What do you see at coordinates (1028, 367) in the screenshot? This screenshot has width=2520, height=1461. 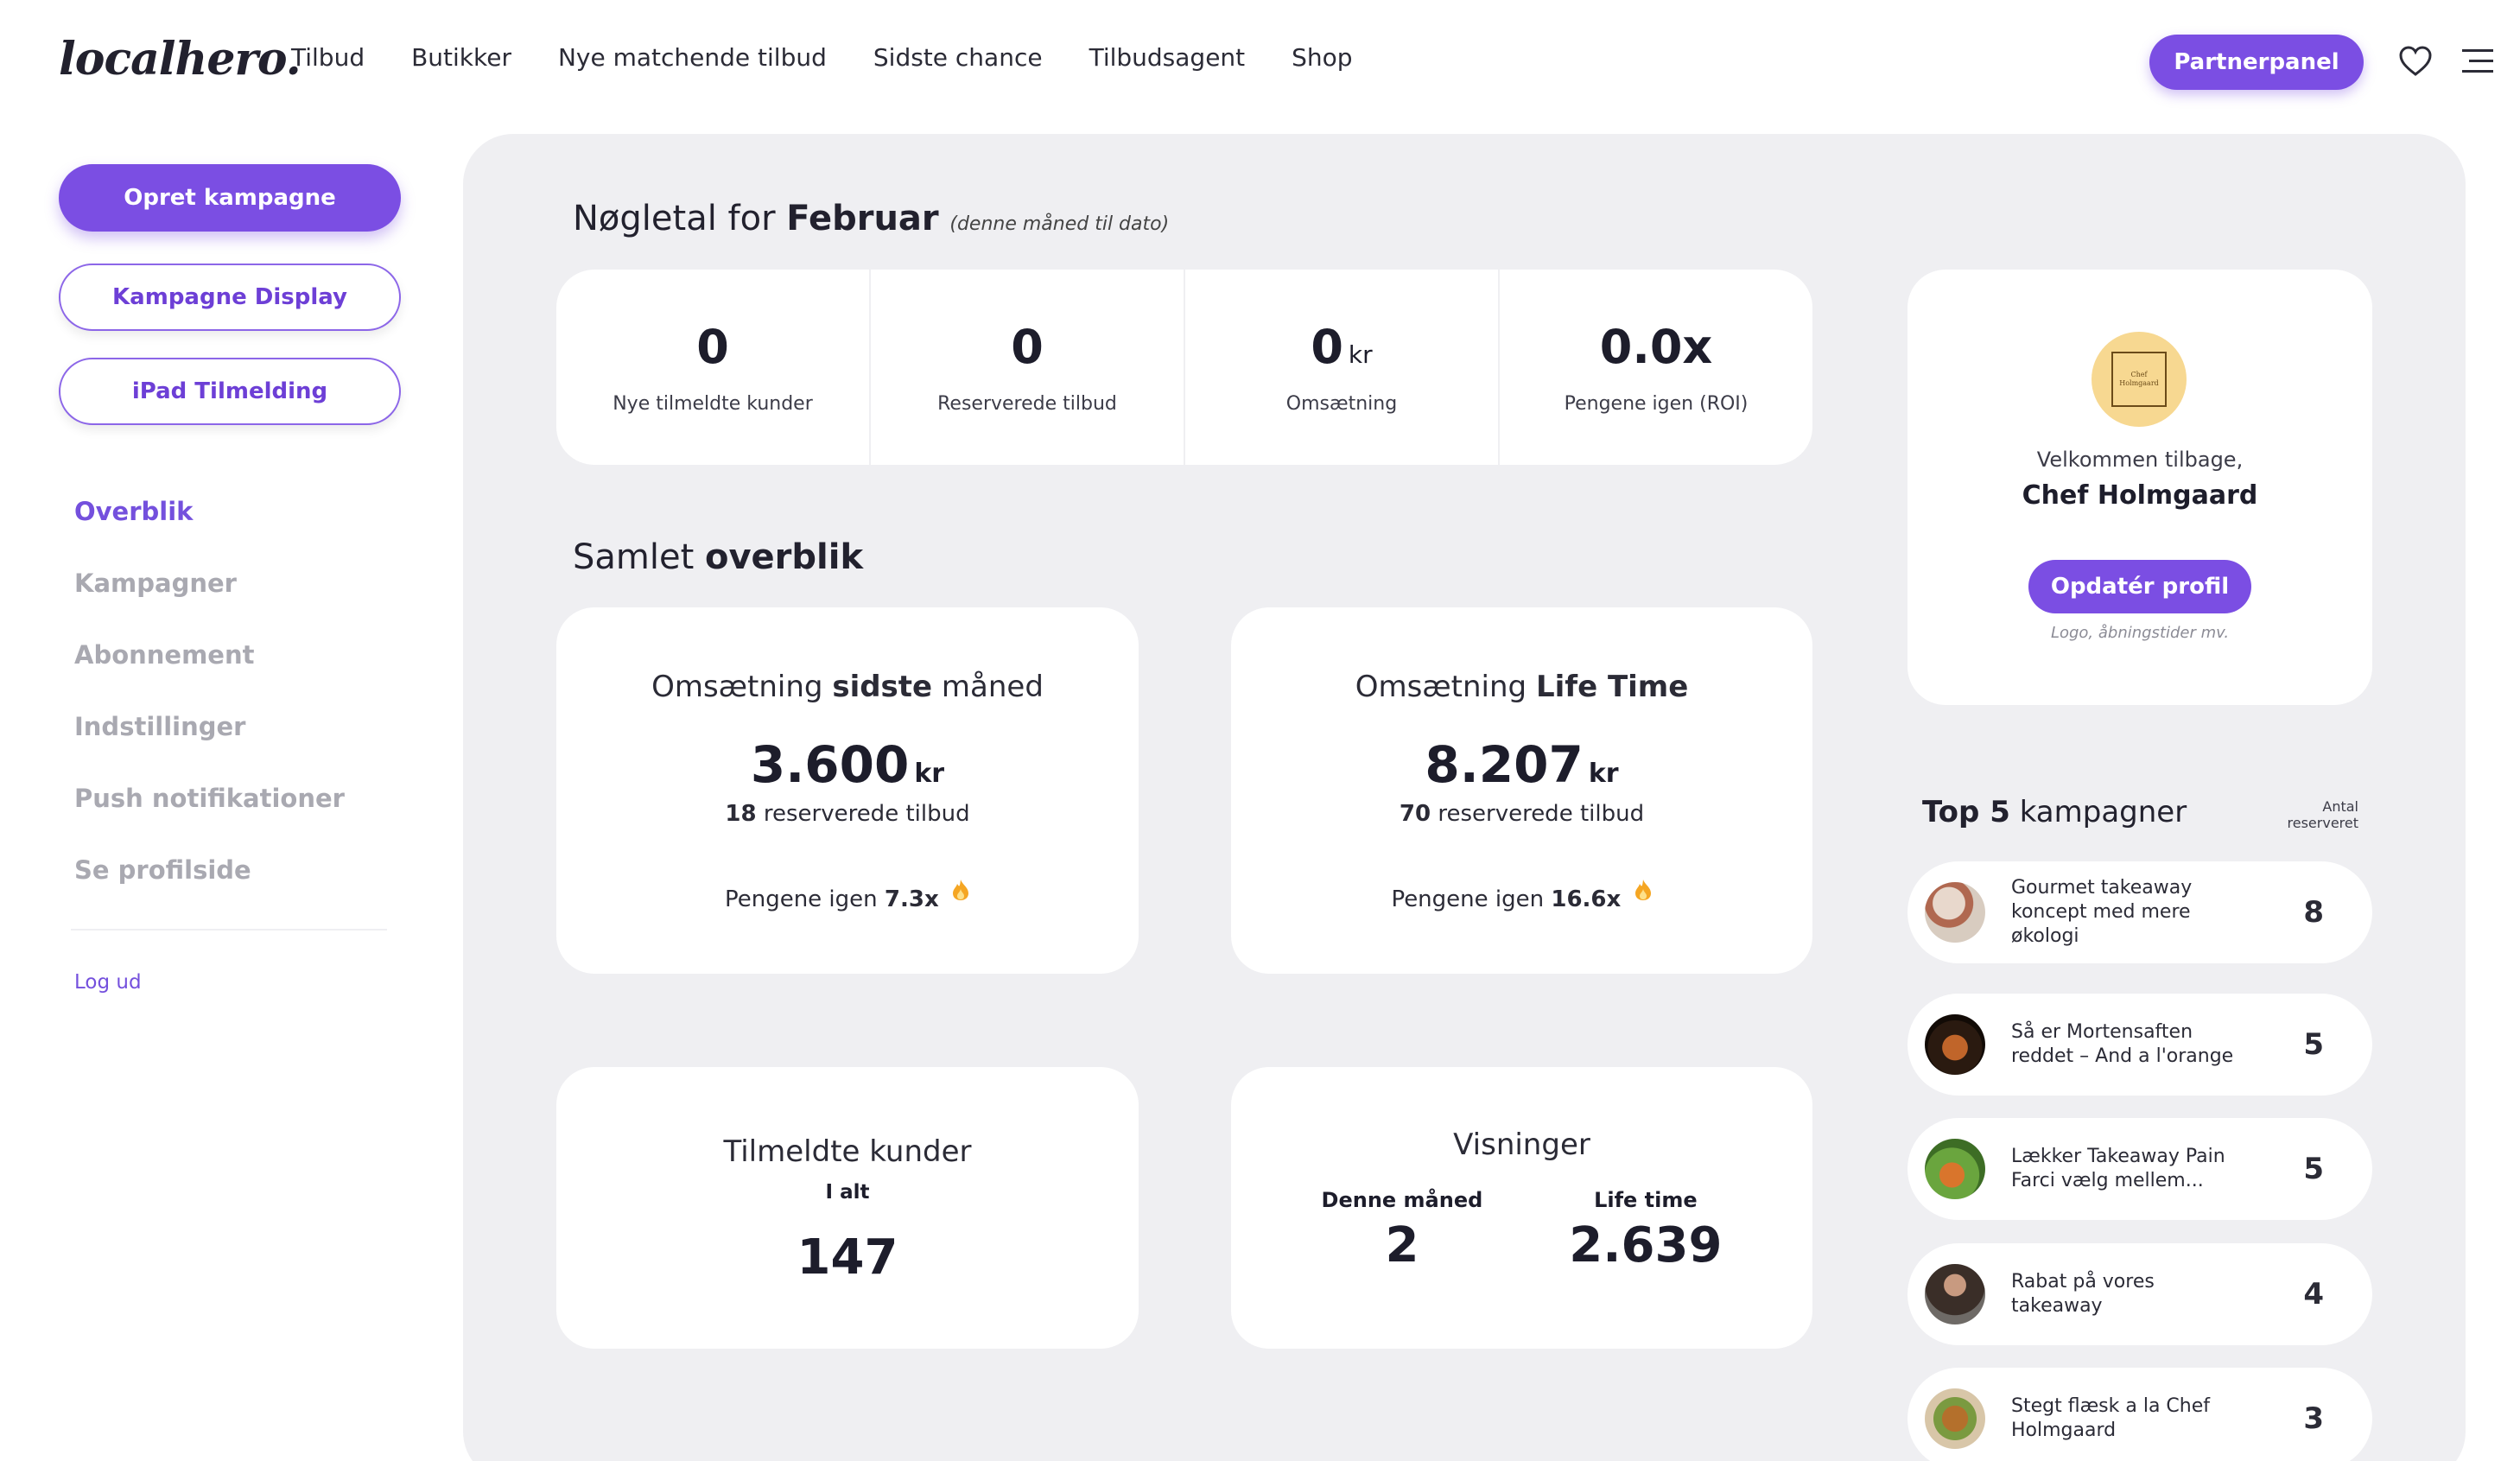 I see `kpi-reserved-offers: 0 Reserverede tilbud` at bounding box center [1028, 367].